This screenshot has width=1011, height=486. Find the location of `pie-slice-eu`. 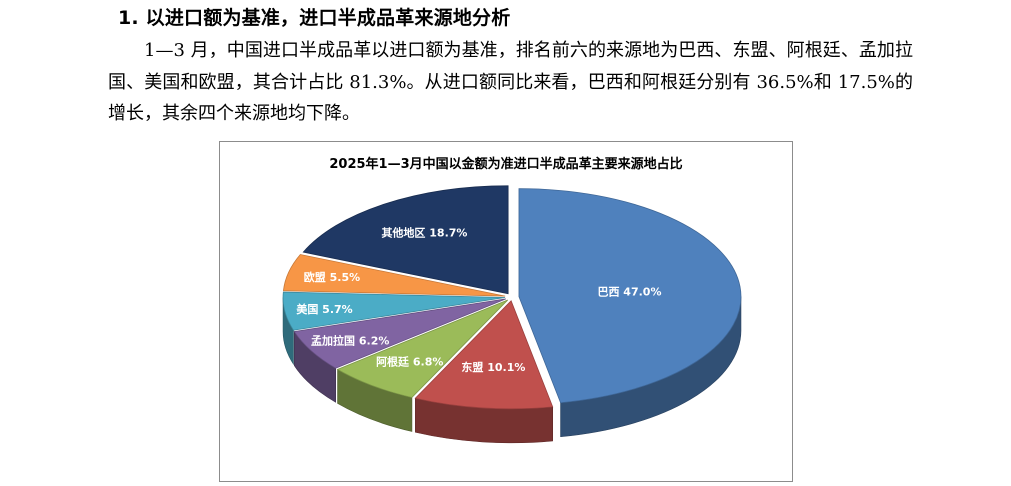

pie-slice-eu is located at coordinates (394, 275).